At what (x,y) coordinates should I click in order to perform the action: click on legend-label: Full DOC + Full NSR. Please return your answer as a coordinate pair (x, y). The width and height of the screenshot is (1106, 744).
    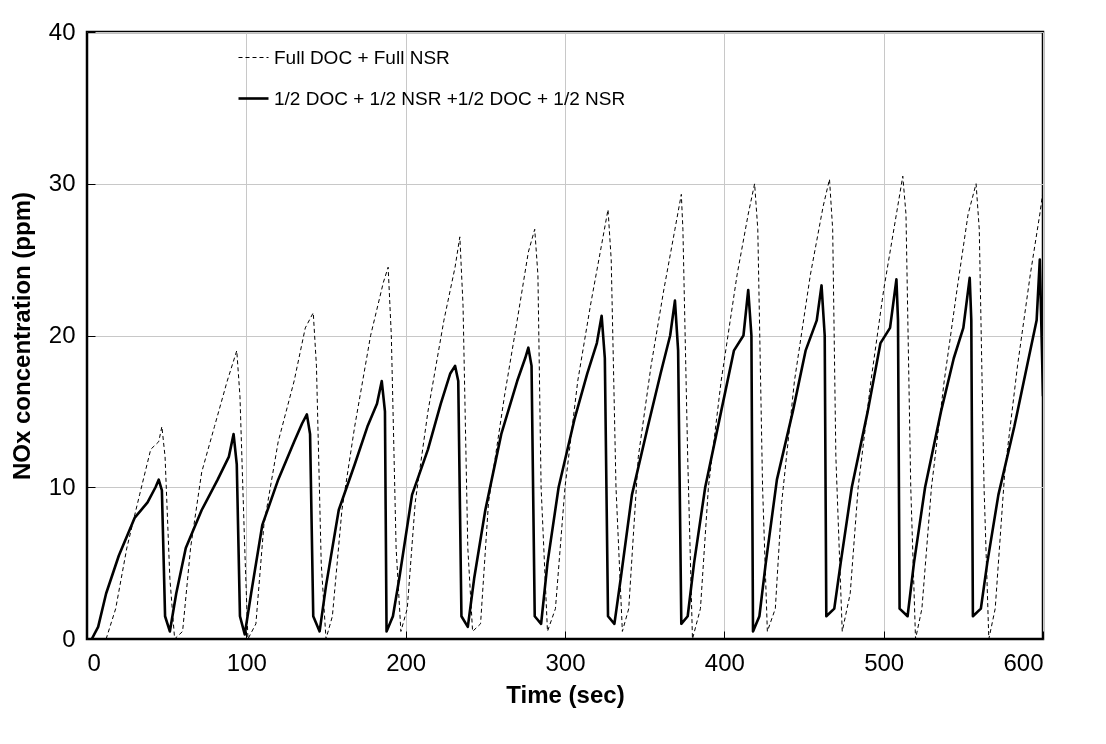
    Looking at the image, I should click on (362, 57).